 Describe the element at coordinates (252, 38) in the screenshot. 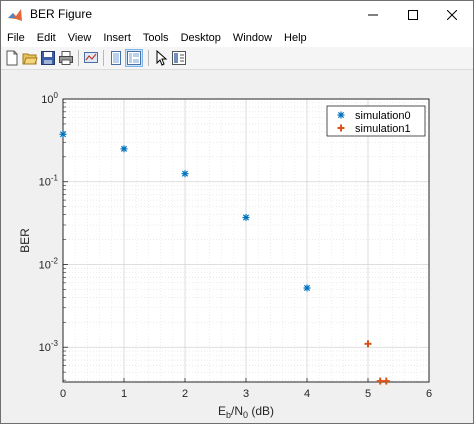

I see `menu-window: Window` at that location.